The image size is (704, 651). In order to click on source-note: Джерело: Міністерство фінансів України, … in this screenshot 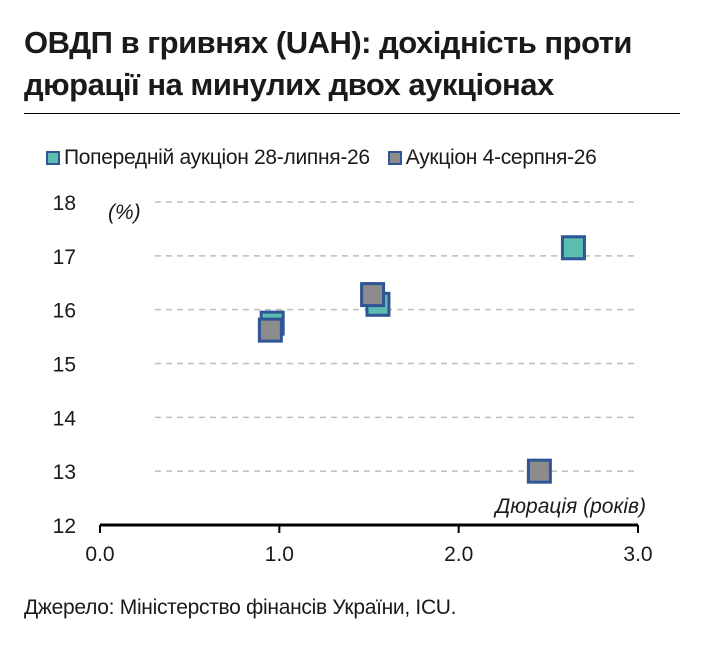, I will do `click(240, 607)`.